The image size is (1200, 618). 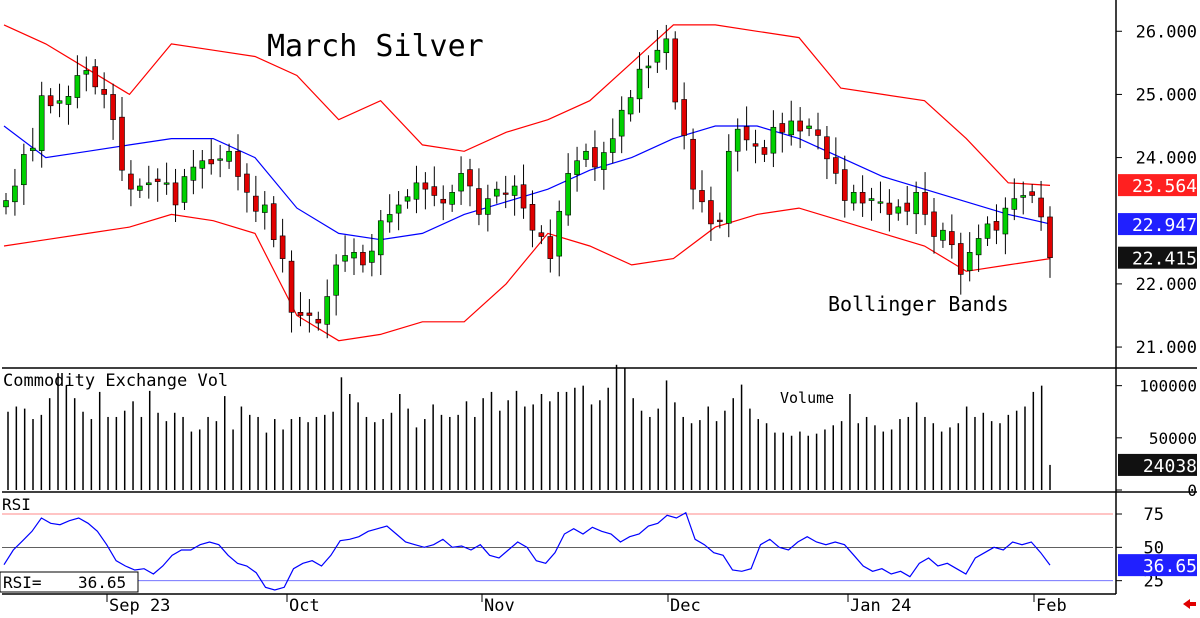 I want to click on volume-flag-bg, so click(x=1157, y=464).